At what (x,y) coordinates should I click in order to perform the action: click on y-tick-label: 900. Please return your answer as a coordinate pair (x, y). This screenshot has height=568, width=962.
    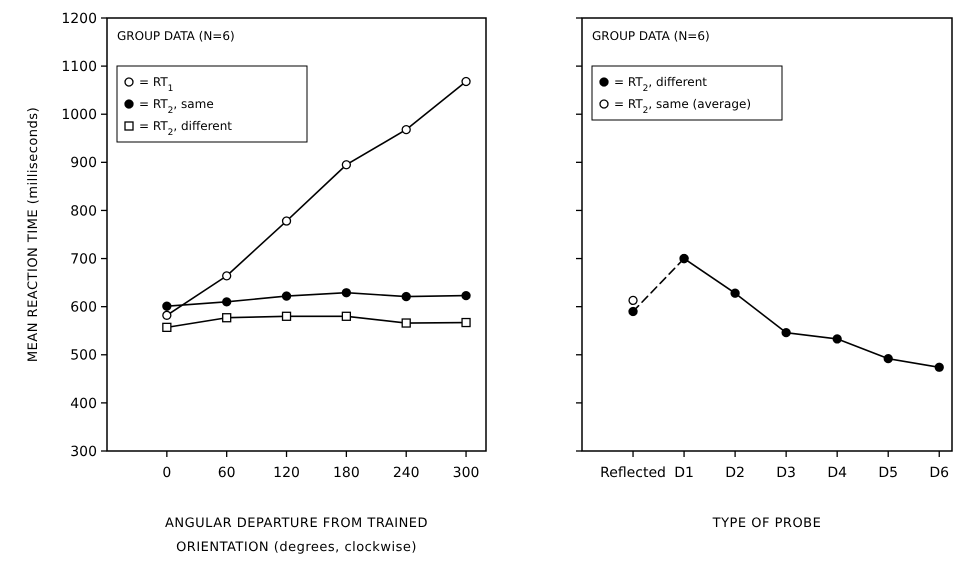
    Looking at the image, I should click on (83, 163).